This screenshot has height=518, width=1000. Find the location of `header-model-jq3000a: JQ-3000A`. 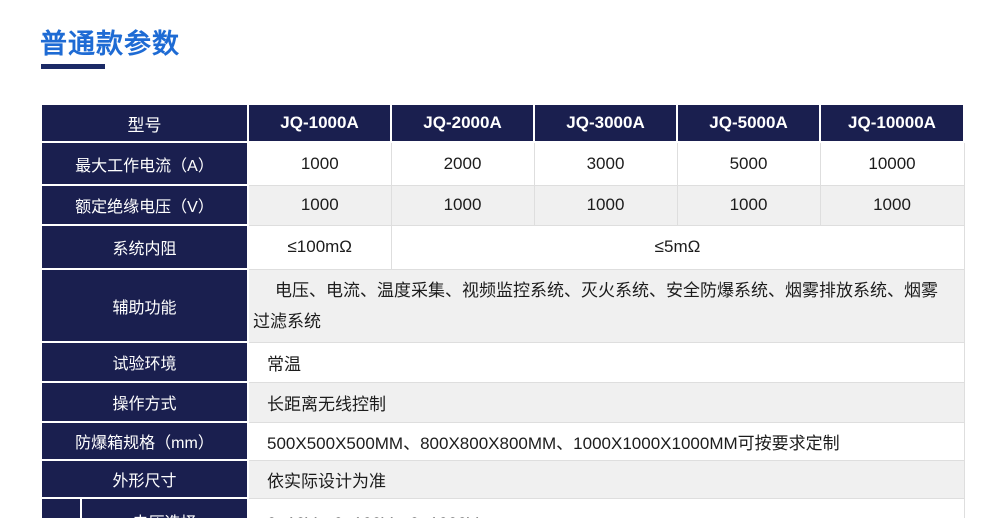

header-model-jq3000a: JQ-3000A is located at coordinates (605, 123).